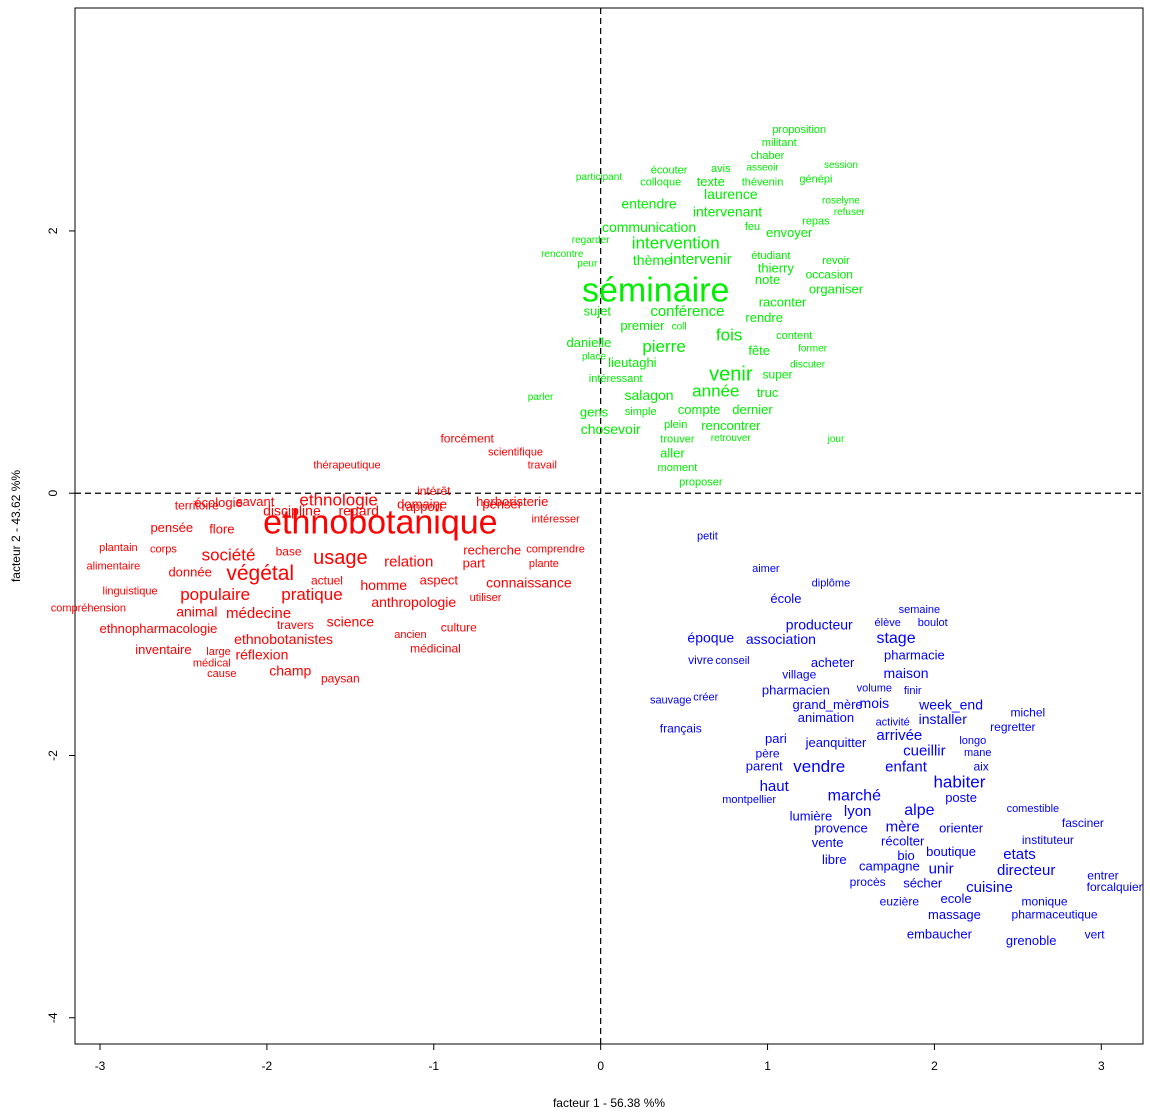  I want to click on word-label: aller, so click(672, 452).